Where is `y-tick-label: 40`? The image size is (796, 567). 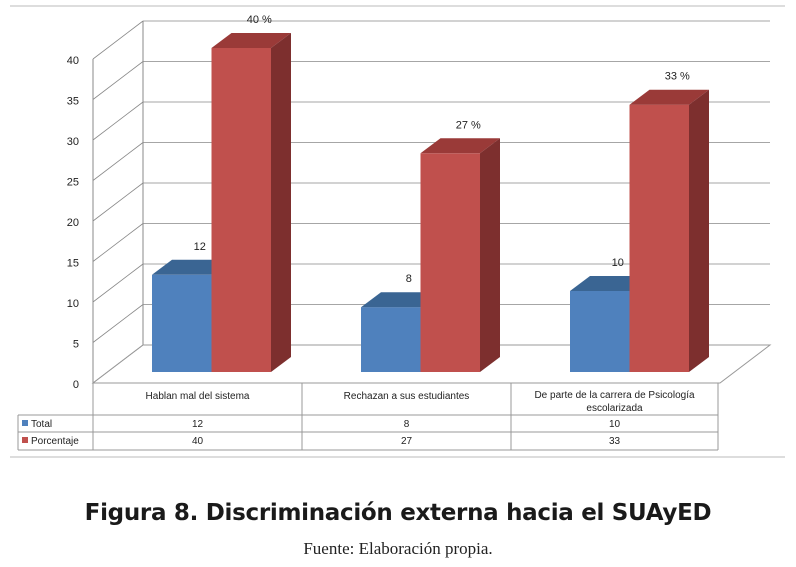
y-tick-label: 40 is located at coordinates (73, 61).